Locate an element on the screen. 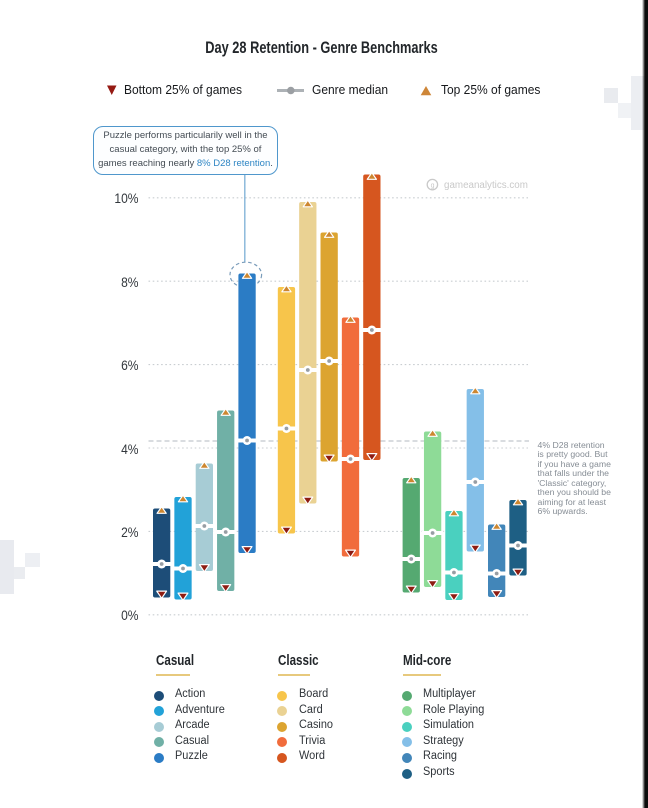 This screenshot has width=648, height=808. svg-text: g is located at coordinates (433, 185).